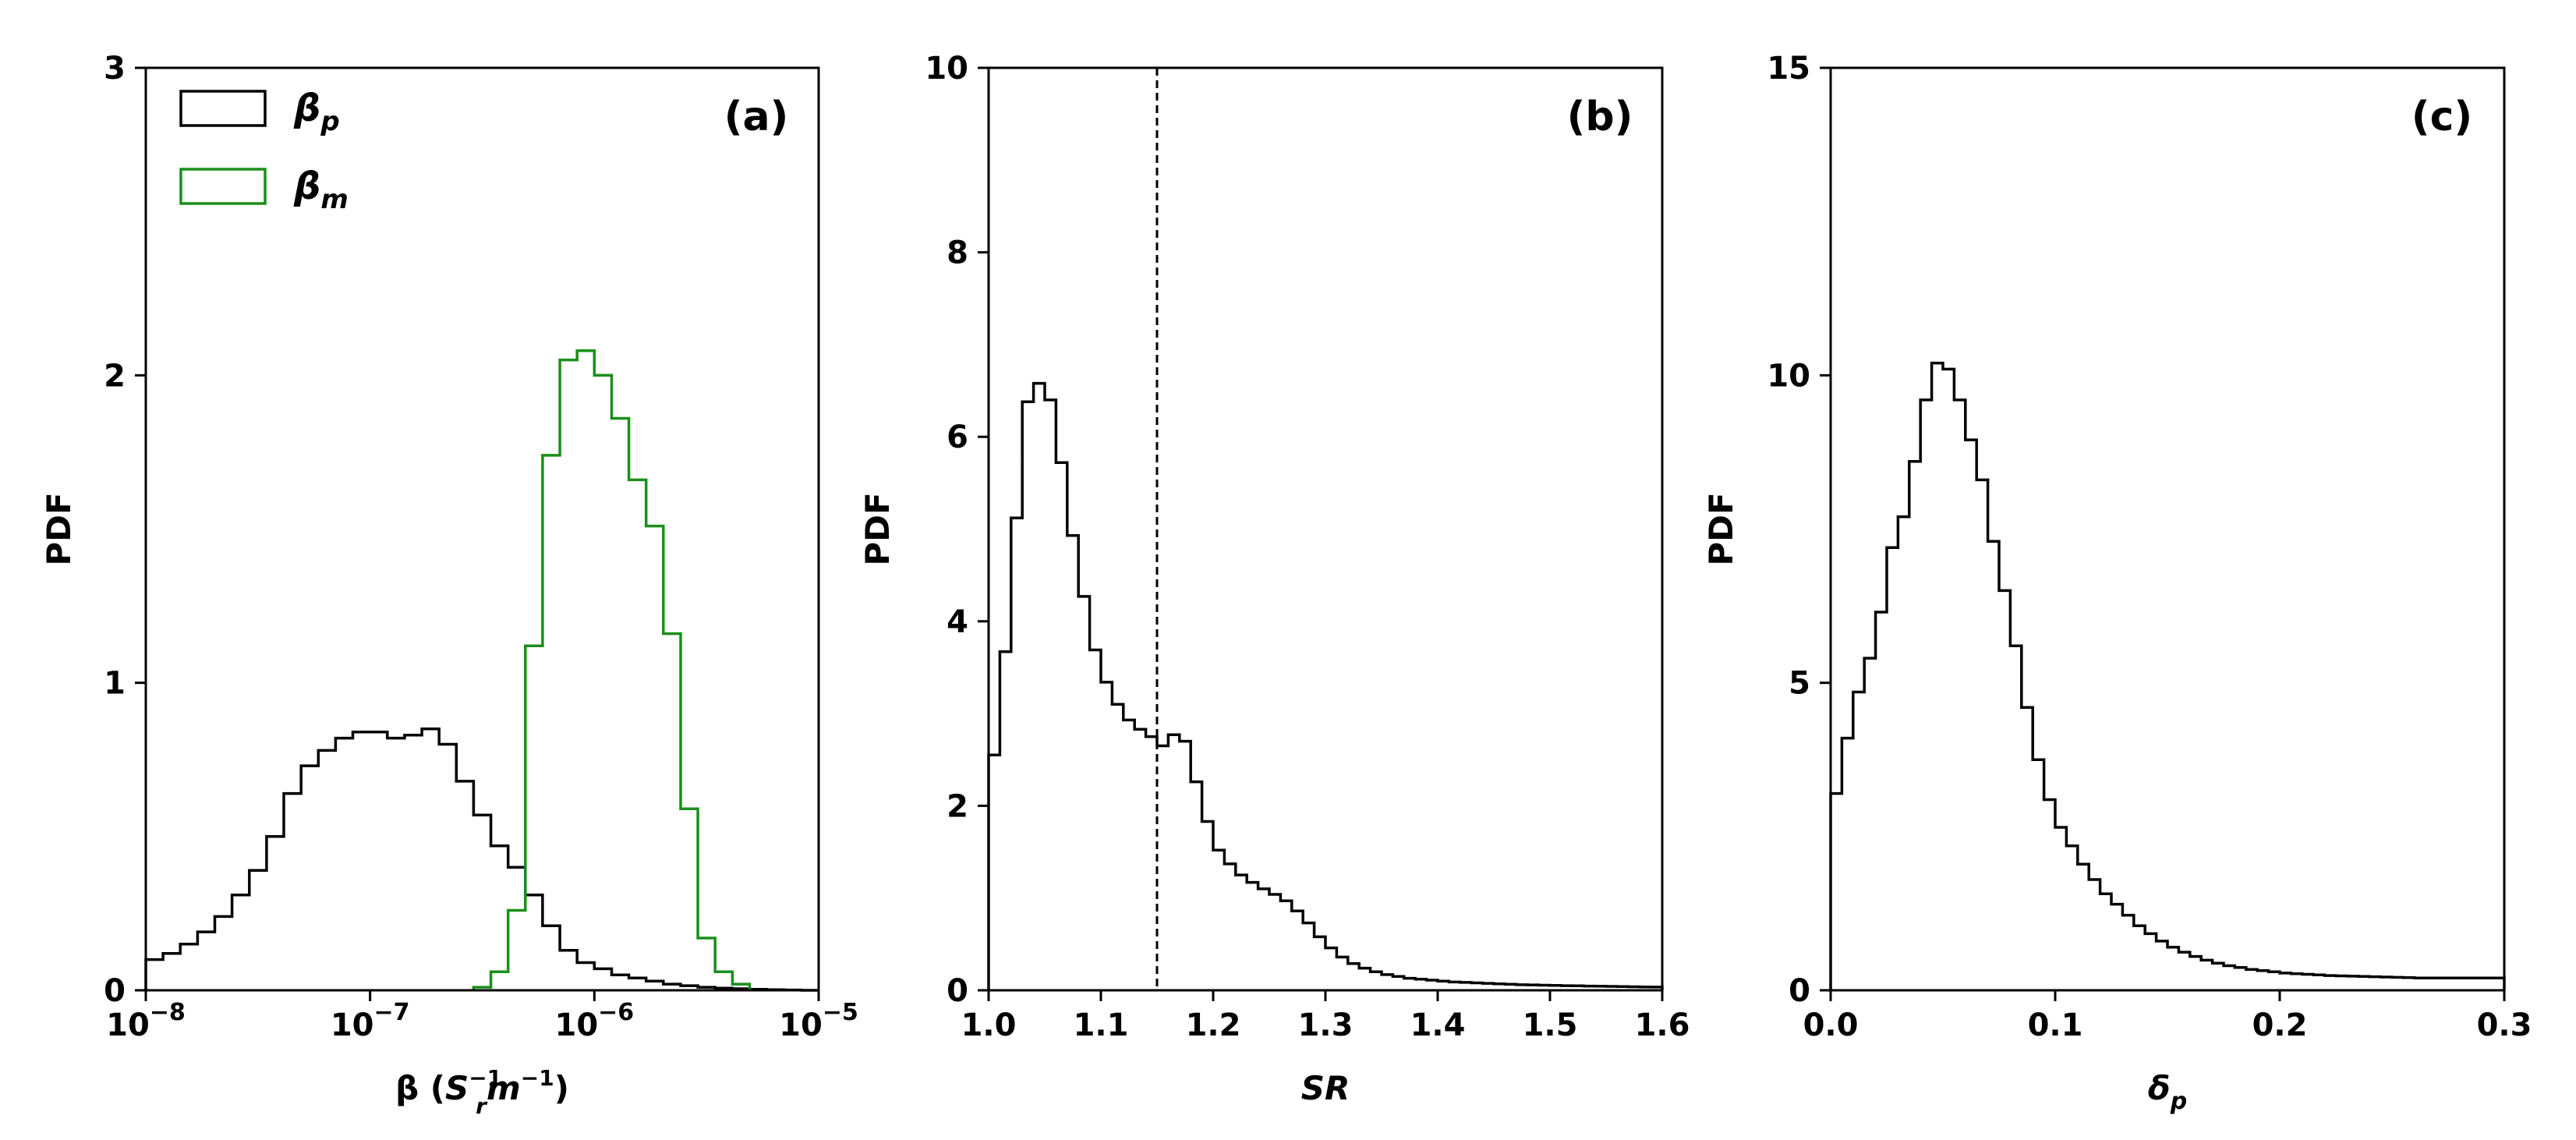  What do you see at coordinates (957, 437) in the screenshot?
I see `y-tick-label: 6` at bounding box center [957, 437].